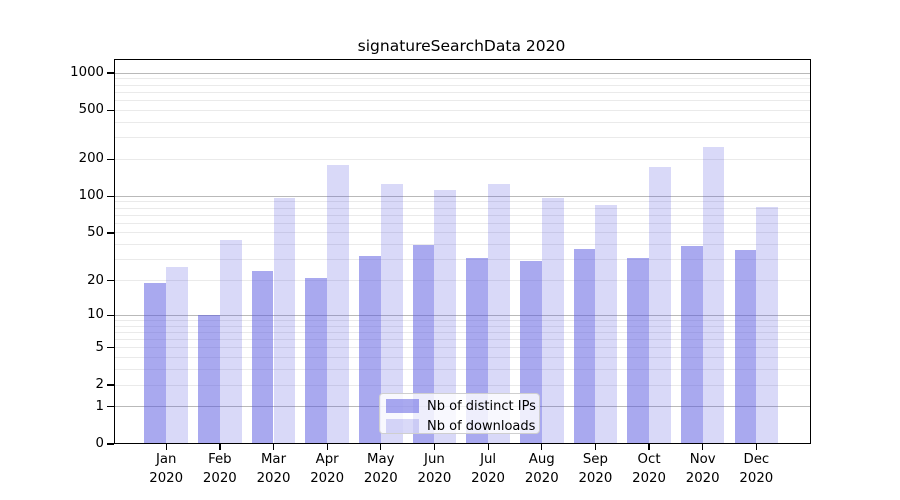 This screenshot has width=900, height=500. Describe the element at coordinates (381, 459) in the screenshot. I see `x-tick-month: May` at that location.